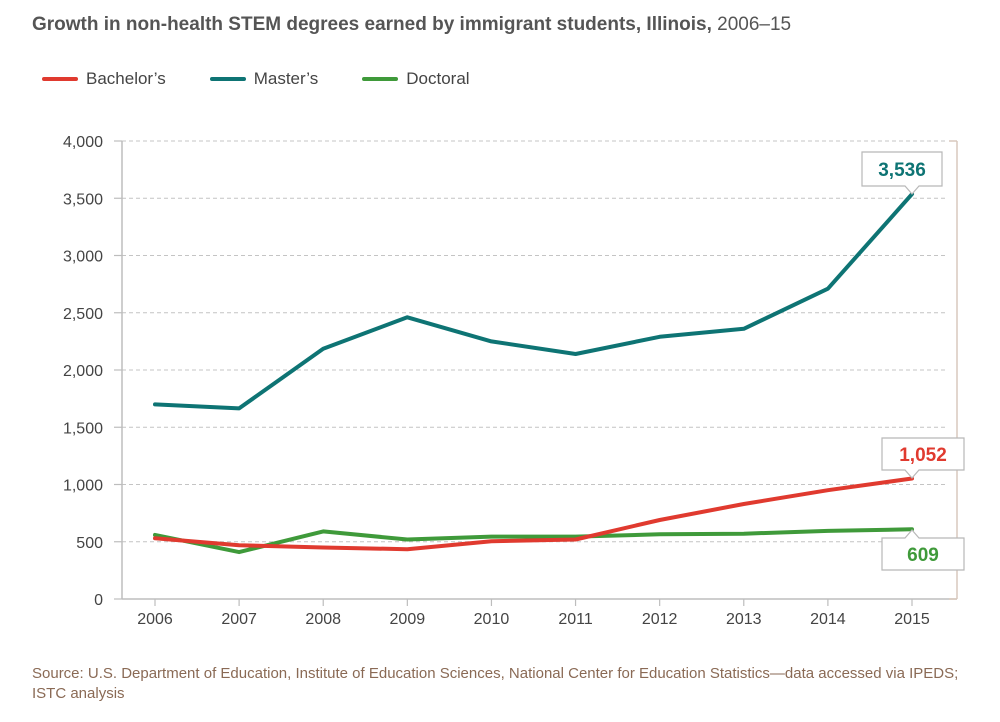 Image resolution: width=1000 pixels, height=722 pixels. I want to click on series-line-bachelors, so click(533, 514).